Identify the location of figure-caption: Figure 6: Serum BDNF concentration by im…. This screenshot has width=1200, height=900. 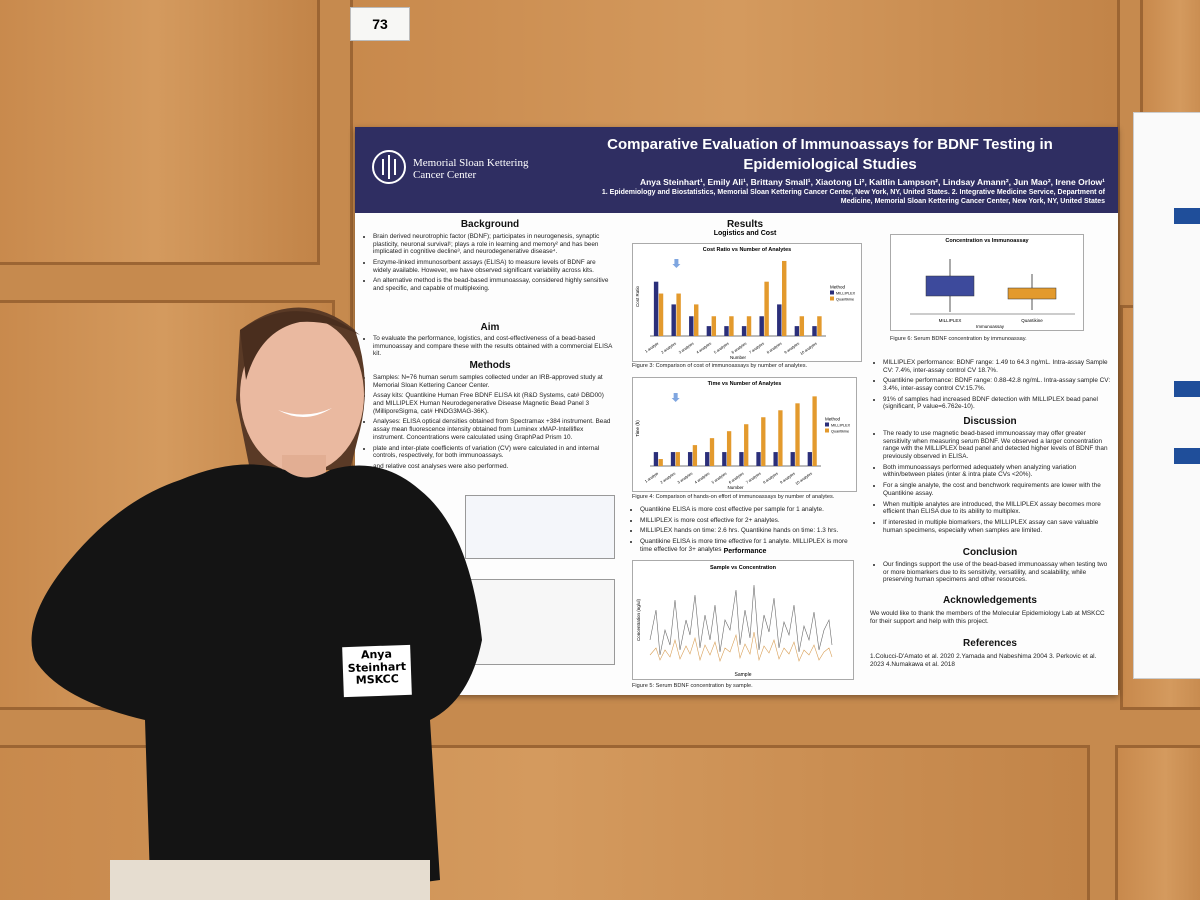
(958, 339).